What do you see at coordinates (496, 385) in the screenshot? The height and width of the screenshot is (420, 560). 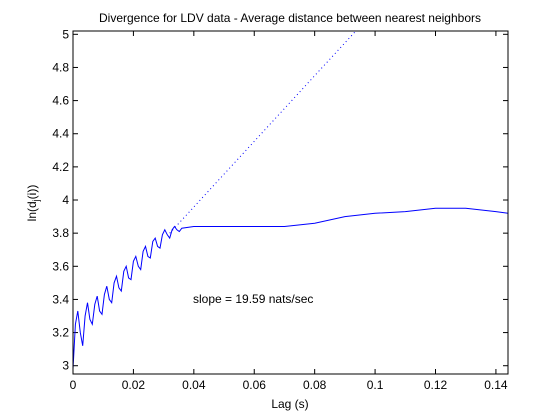 I see `x-tick-label: 0.14` at bounding box center [496, 385].